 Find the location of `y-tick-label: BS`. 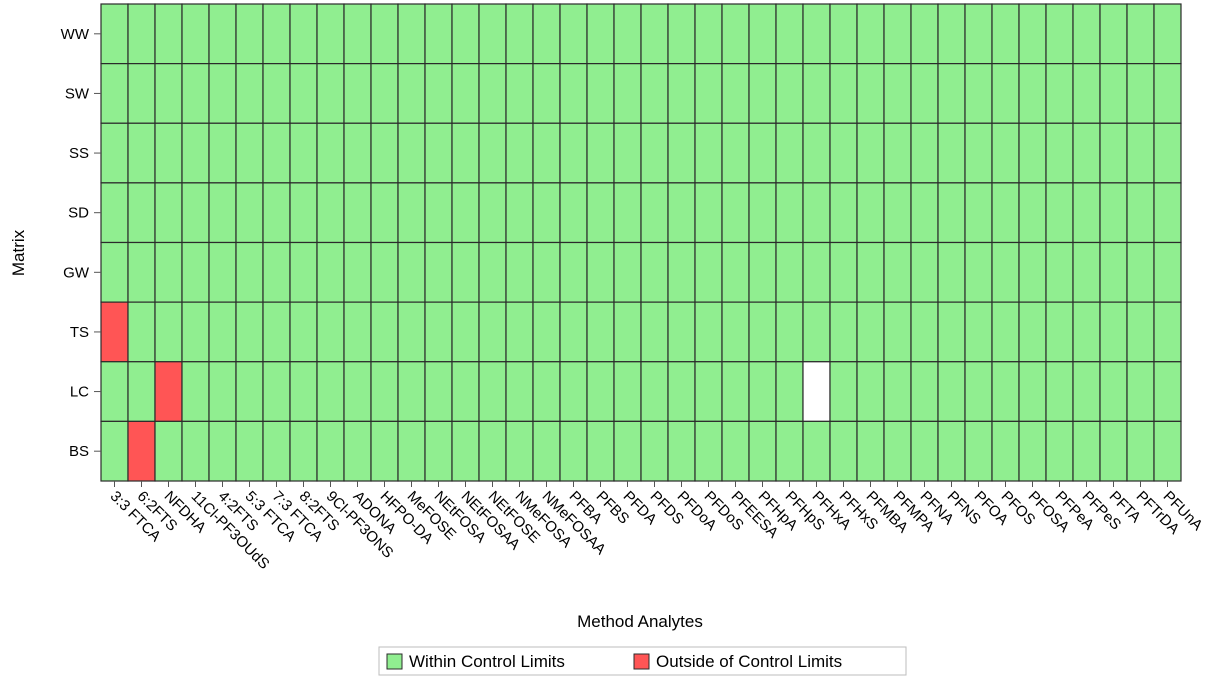

y-tick-label: BS is located at coordinates (79, 451).